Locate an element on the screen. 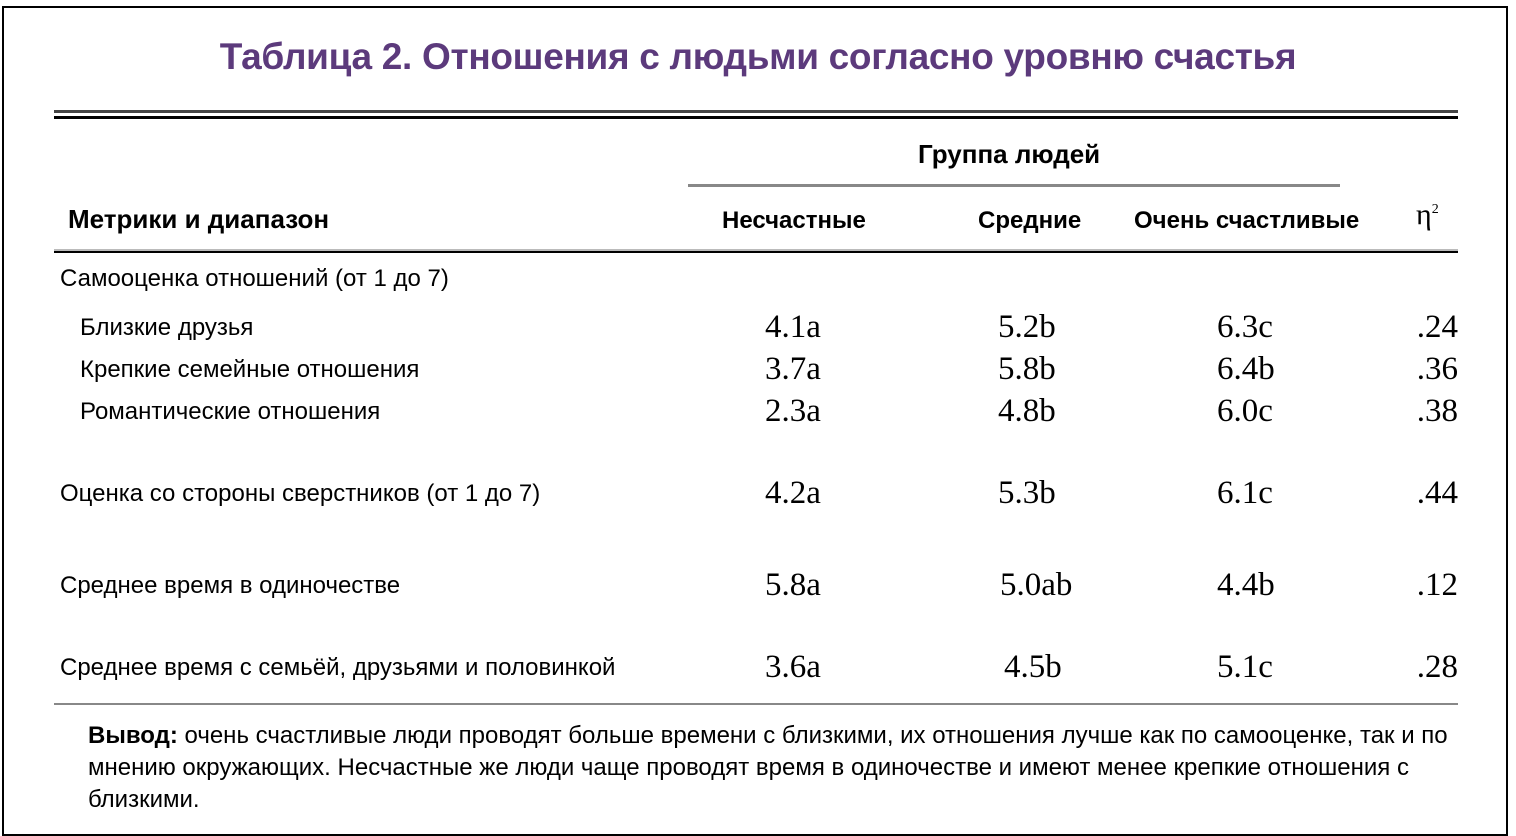  col-header-eta: η2 is located at coordinates (1427, 215).